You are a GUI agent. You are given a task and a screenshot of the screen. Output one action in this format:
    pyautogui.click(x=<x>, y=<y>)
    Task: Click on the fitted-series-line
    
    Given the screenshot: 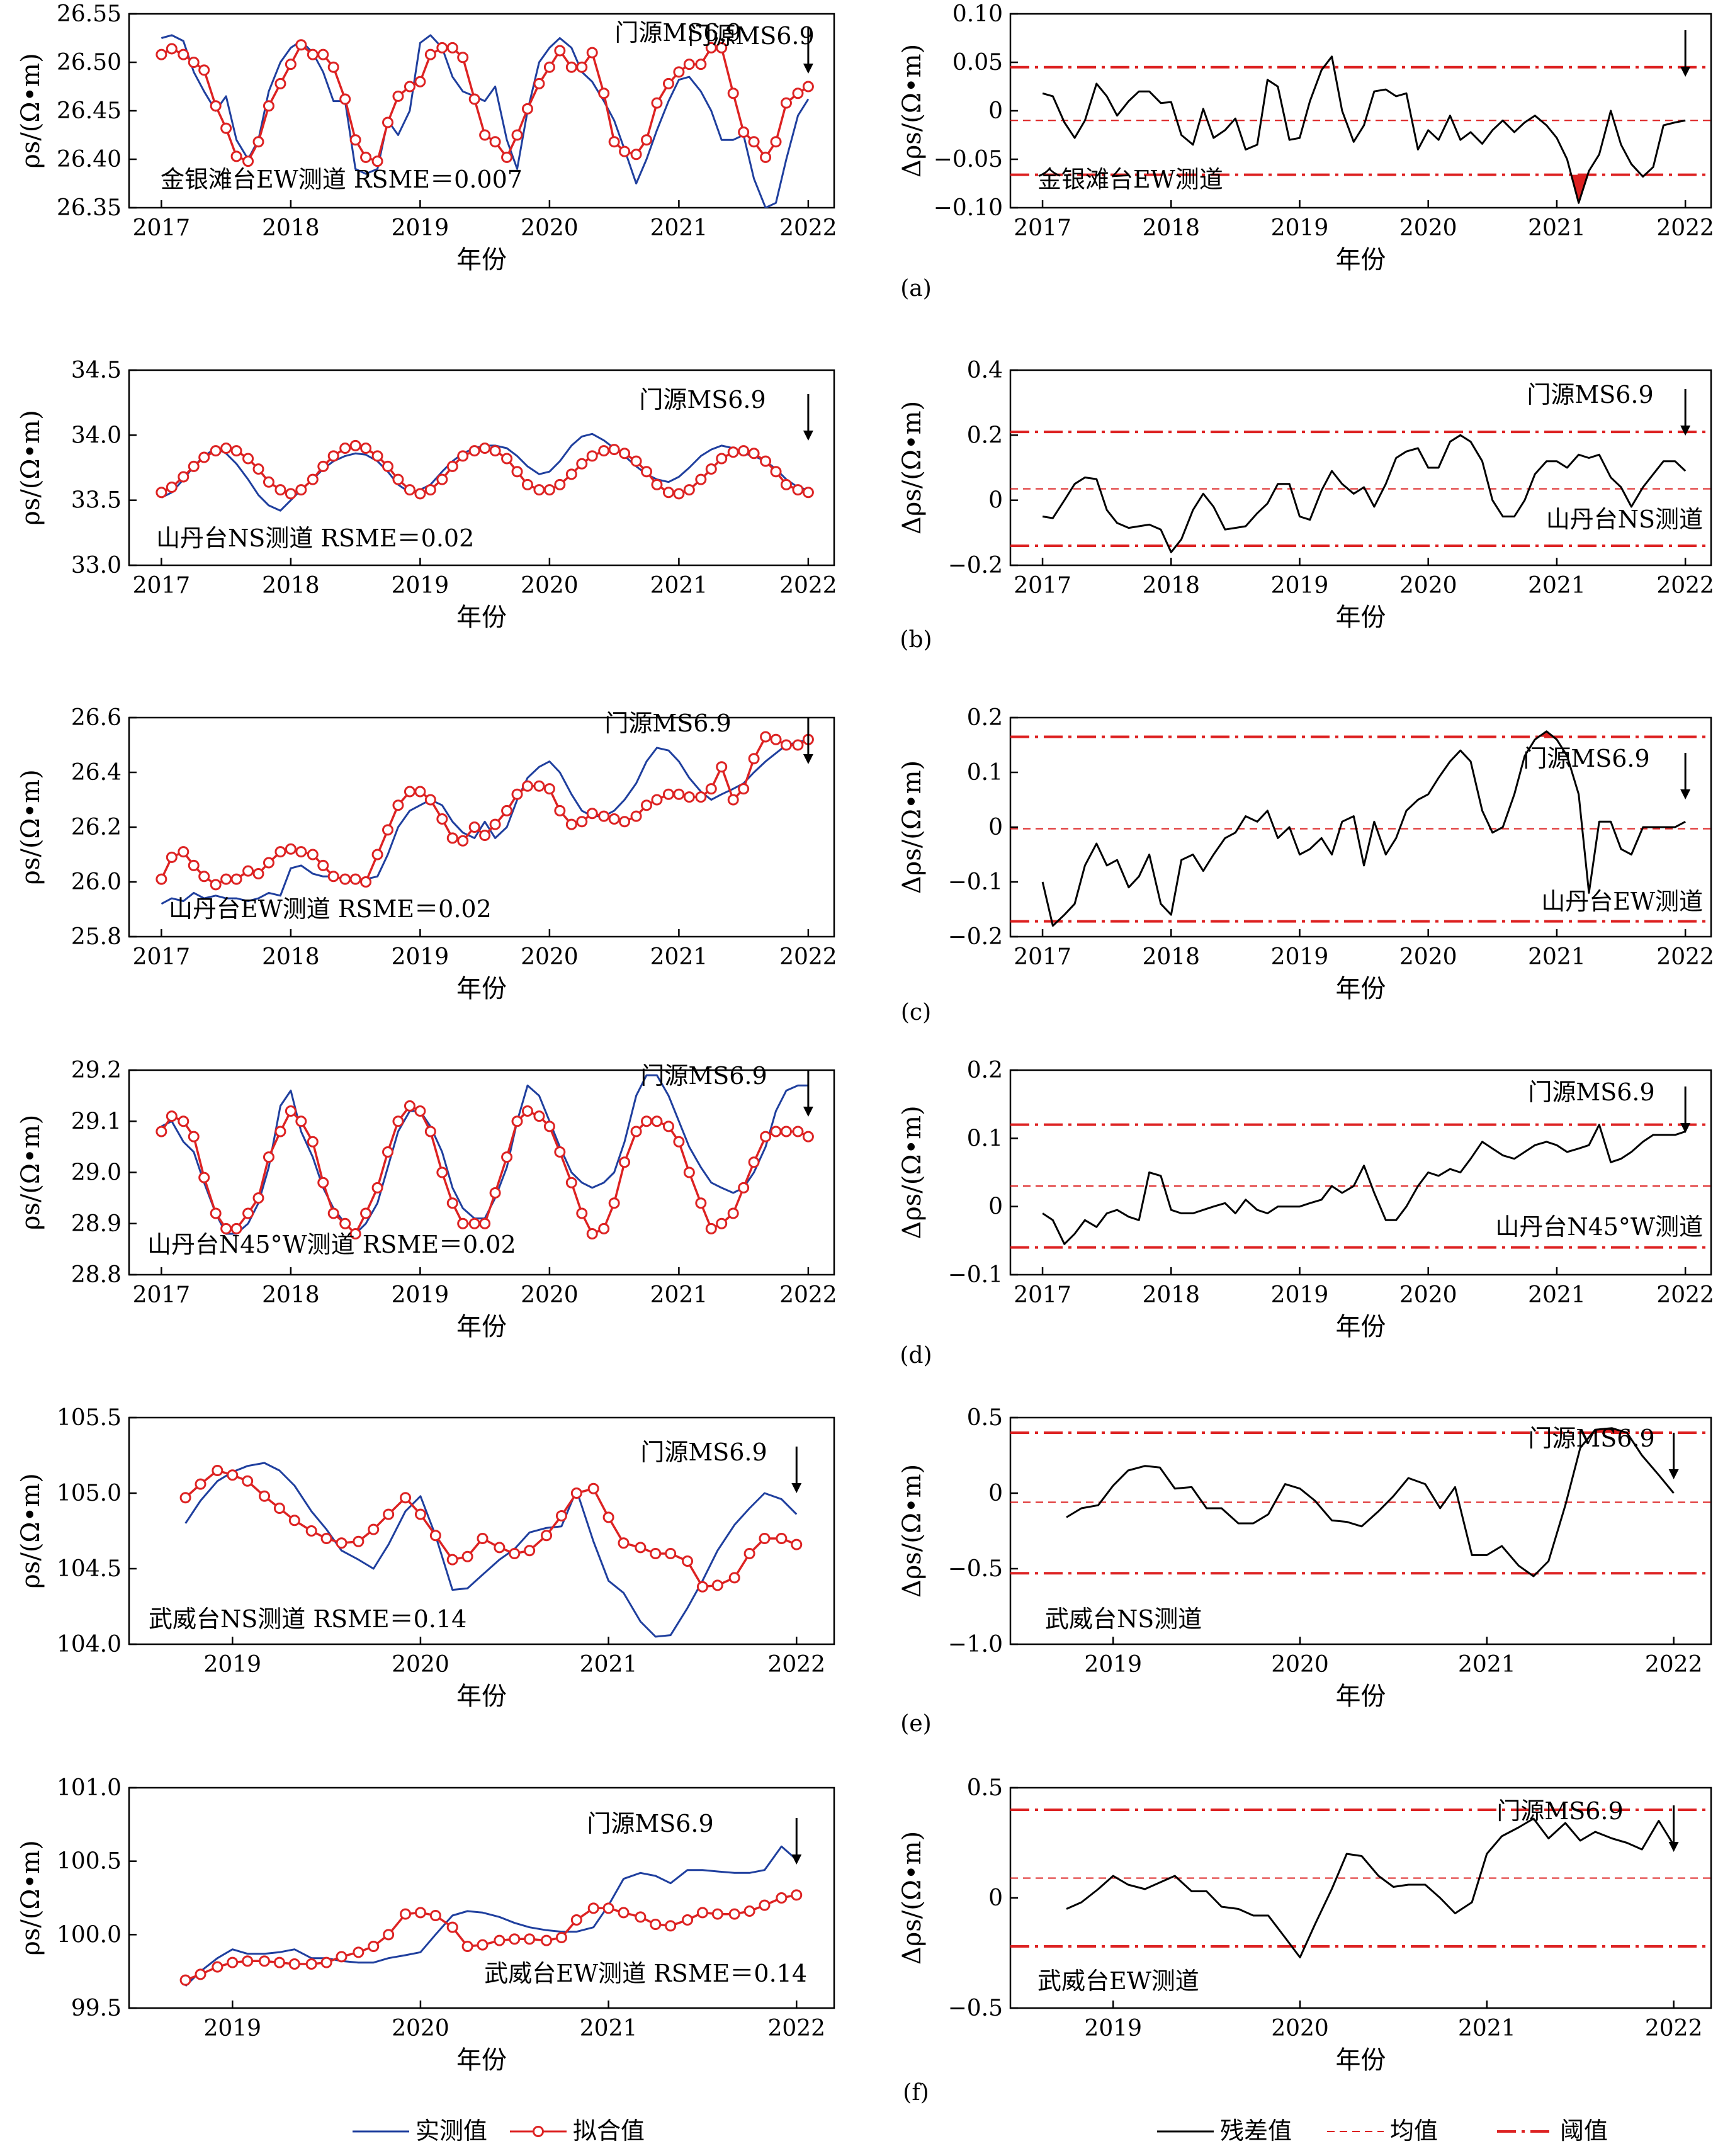 What is the action you would take?
    pyautogui.click(x=491, y=1528)
    